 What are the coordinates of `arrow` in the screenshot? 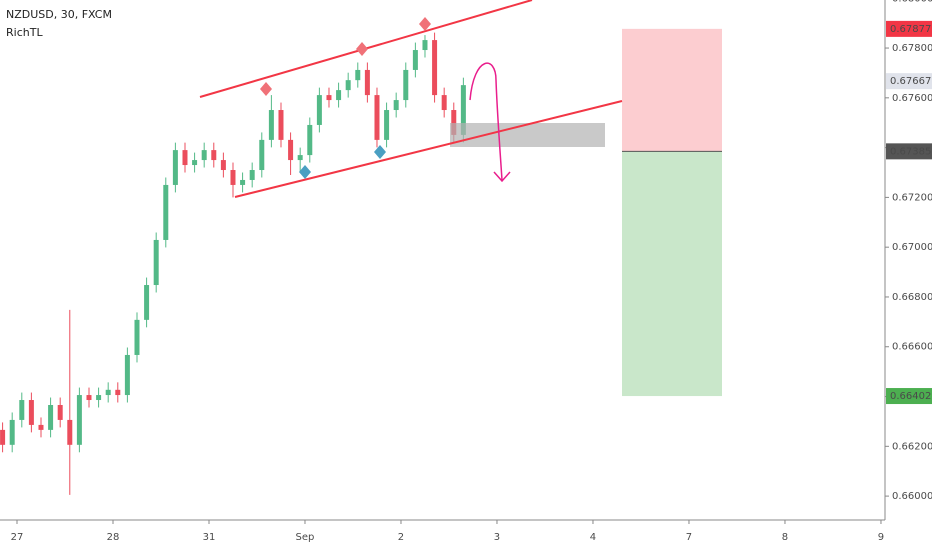 It's located at (486, 121).